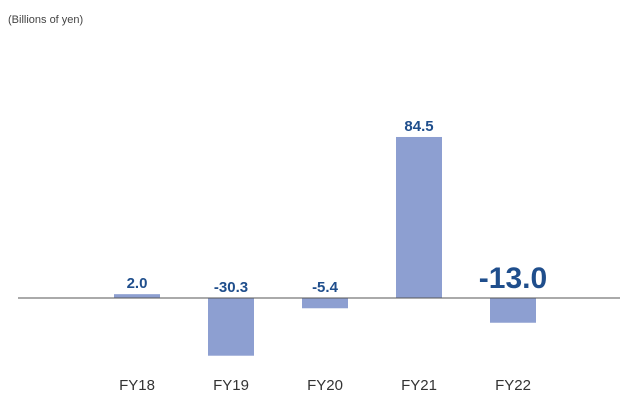 The image size is (620, 401). Describe the element at coordinates (137, 283) in the screenshot. I see `value-label: 2.0` at that location.